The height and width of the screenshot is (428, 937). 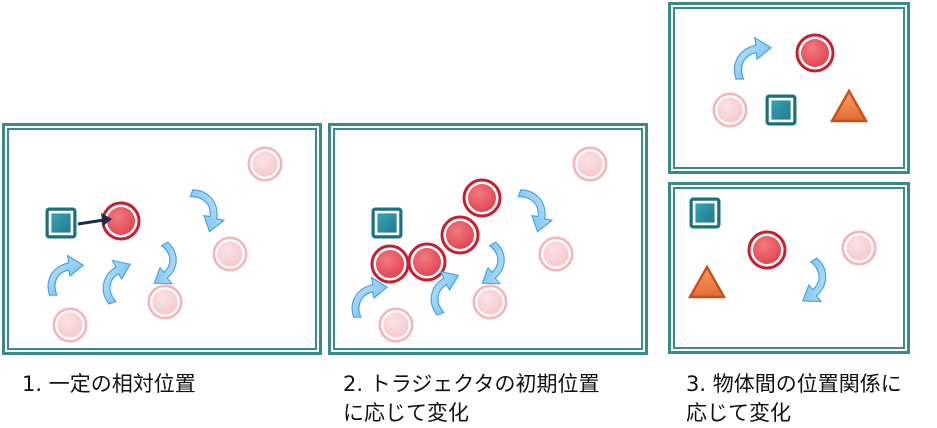 I want to click on panel4-objects, so click(x=782, y=253).